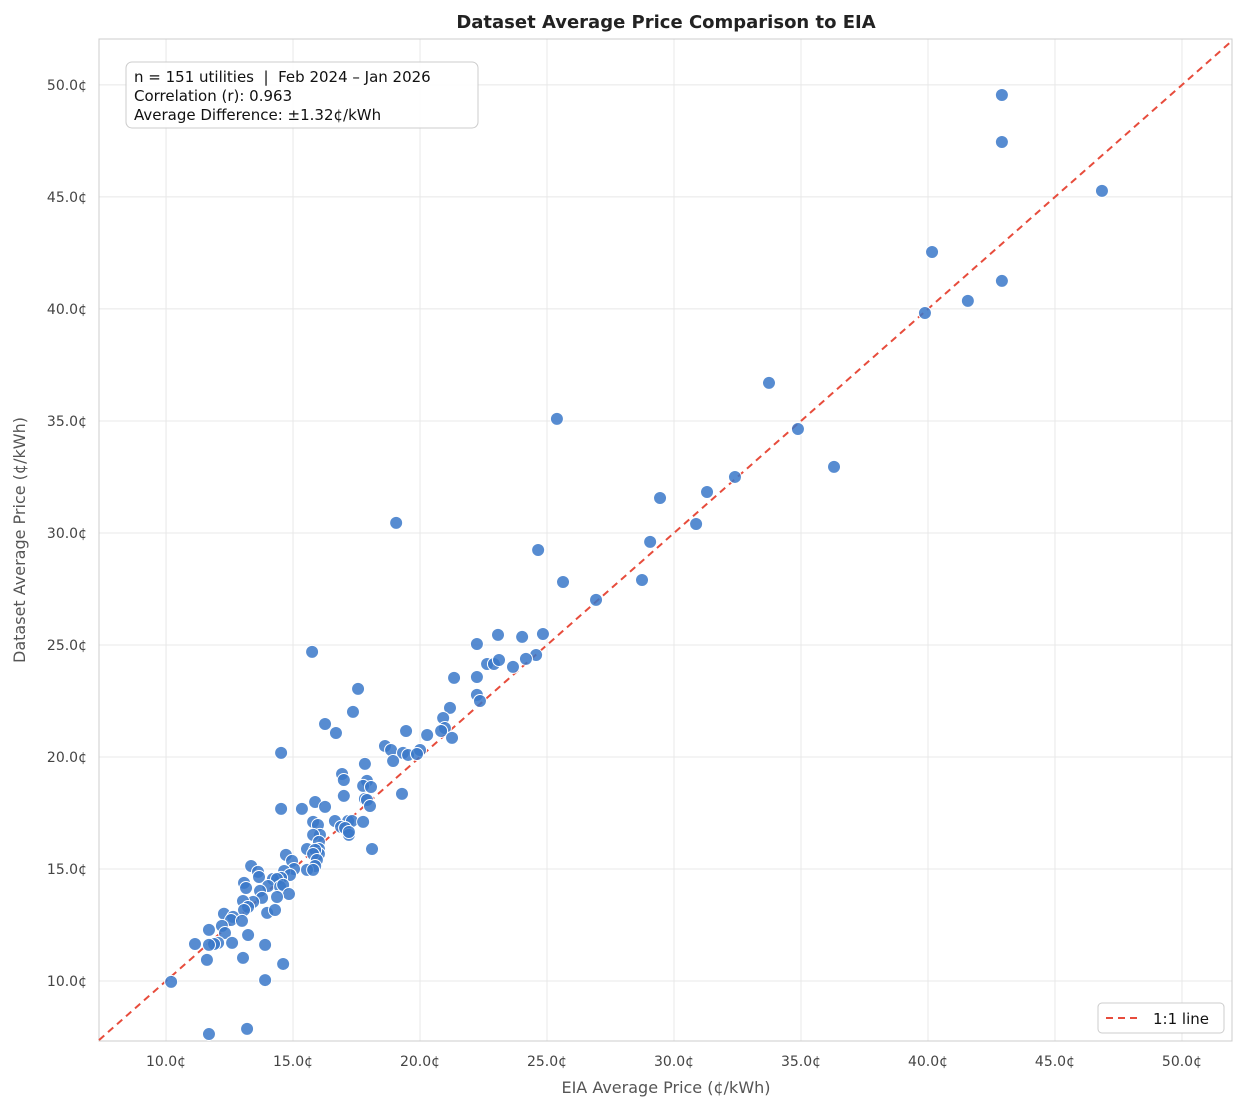 This screenshot has height=1110, width=1242. Describe the element at coordinates (67, 982) in the screenshot. I see `y-tick-label: 10.0¢` at that location.